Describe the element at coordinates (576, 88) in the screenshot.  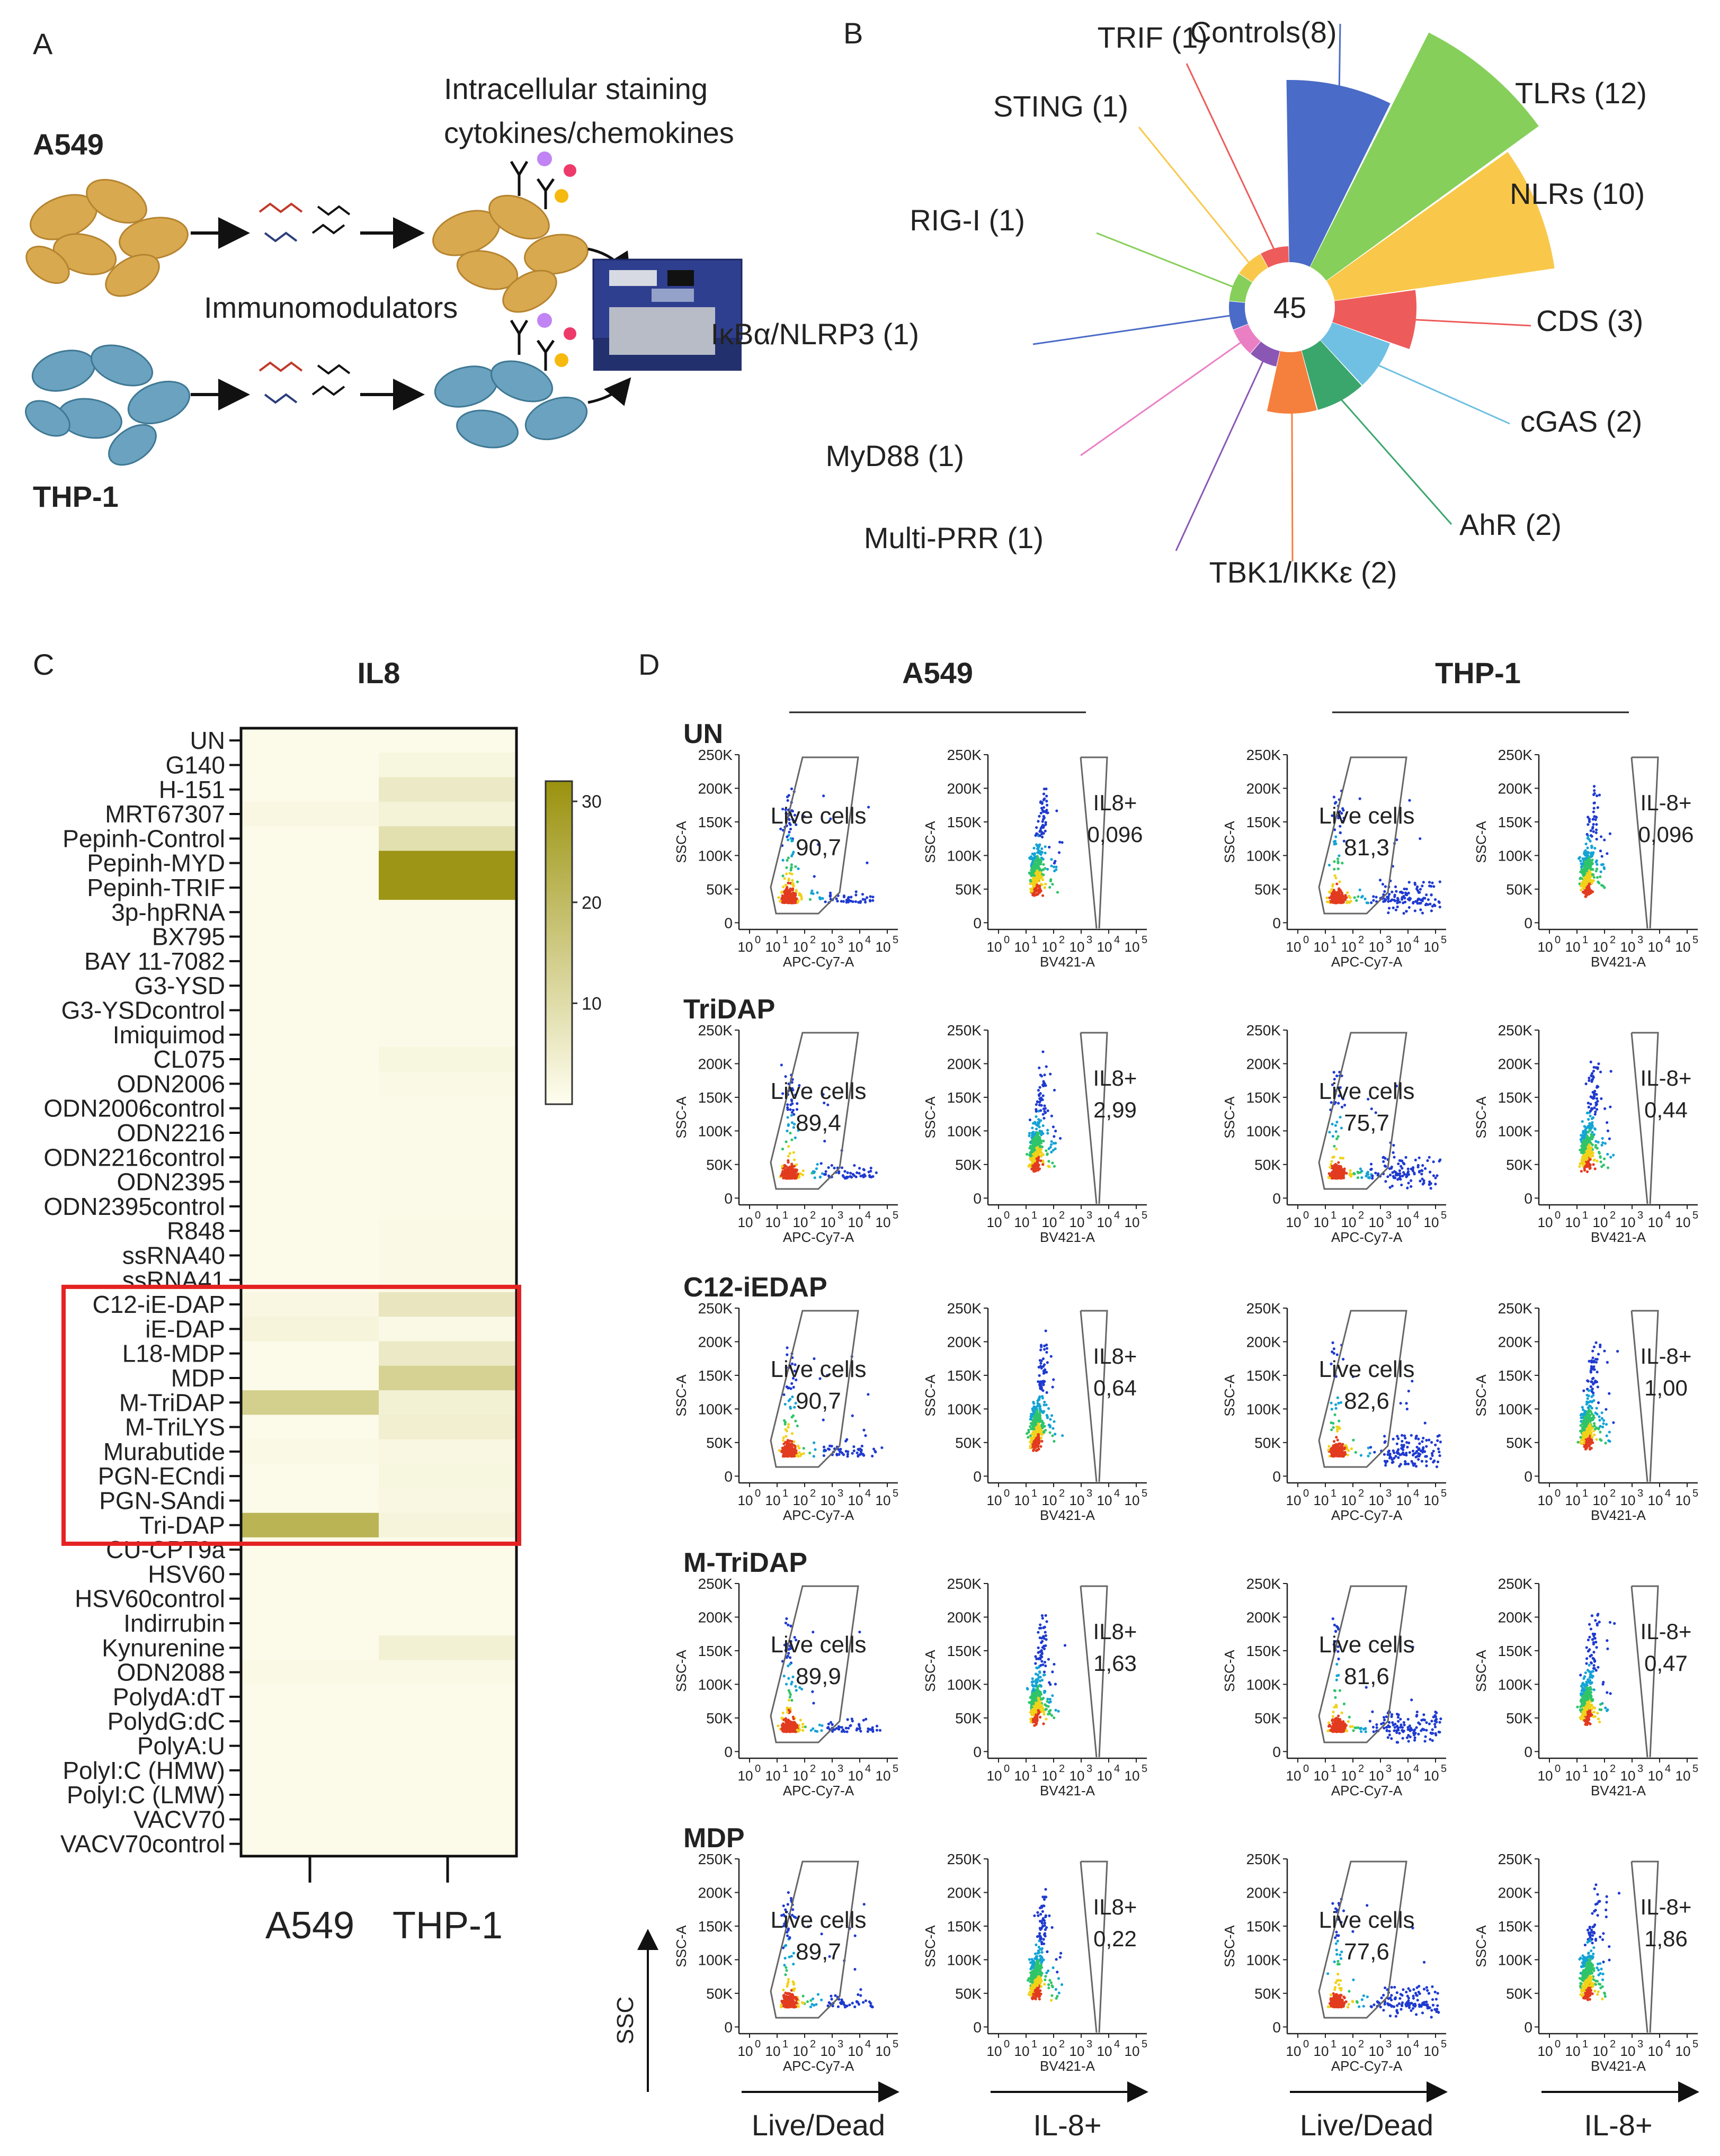
I see `readout-label-line1: Intracellular staining` at that location.